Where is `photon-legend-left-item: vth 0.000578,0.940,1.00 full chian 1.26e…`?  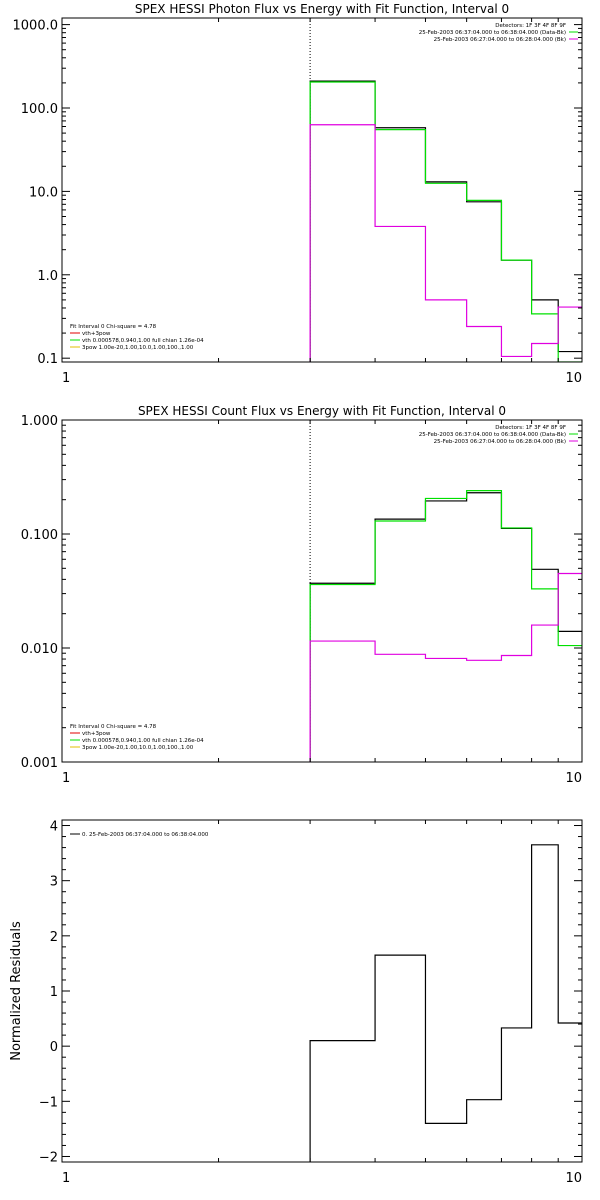 photon-legend-left-item: vth 0.000578,0.940,1.00 full chian 1.26e… is located at coordinates (143, 341).